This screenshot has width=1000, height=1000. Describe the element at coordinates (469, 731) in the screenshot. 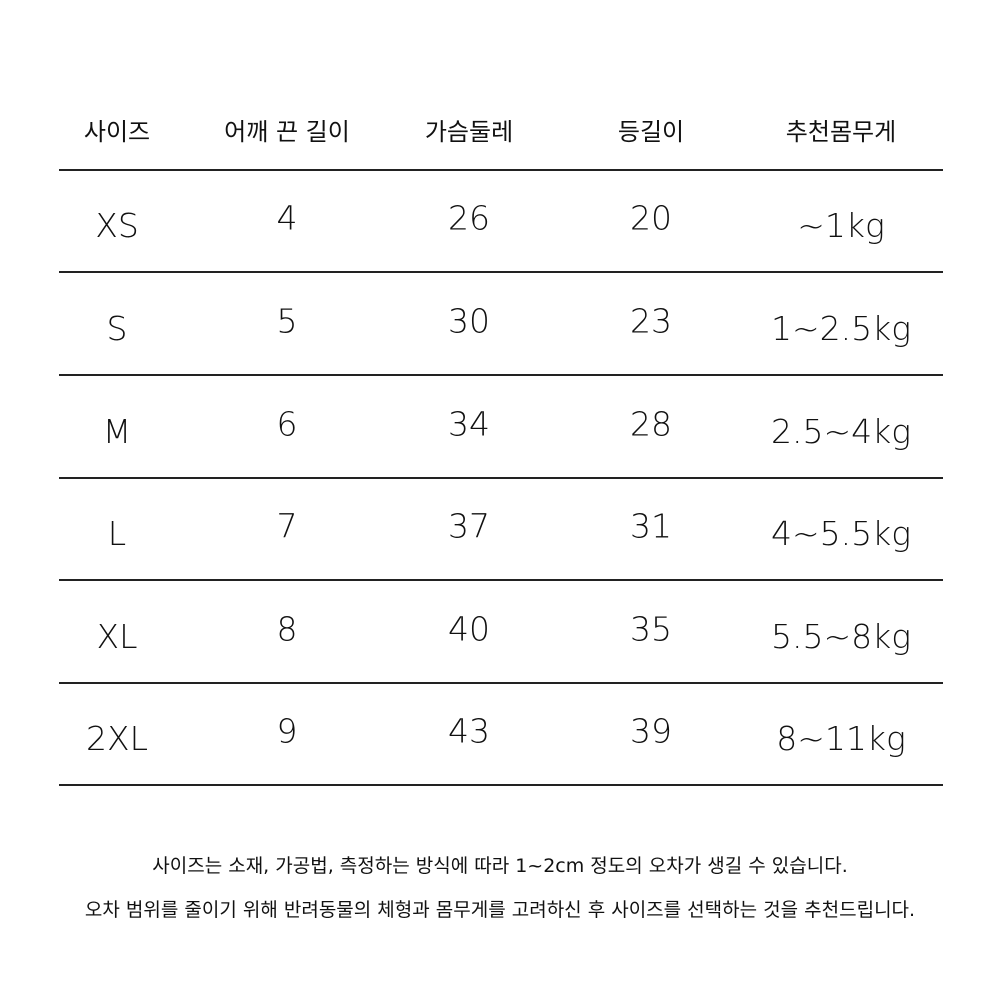

I see `cell-chest: 43` at that location.